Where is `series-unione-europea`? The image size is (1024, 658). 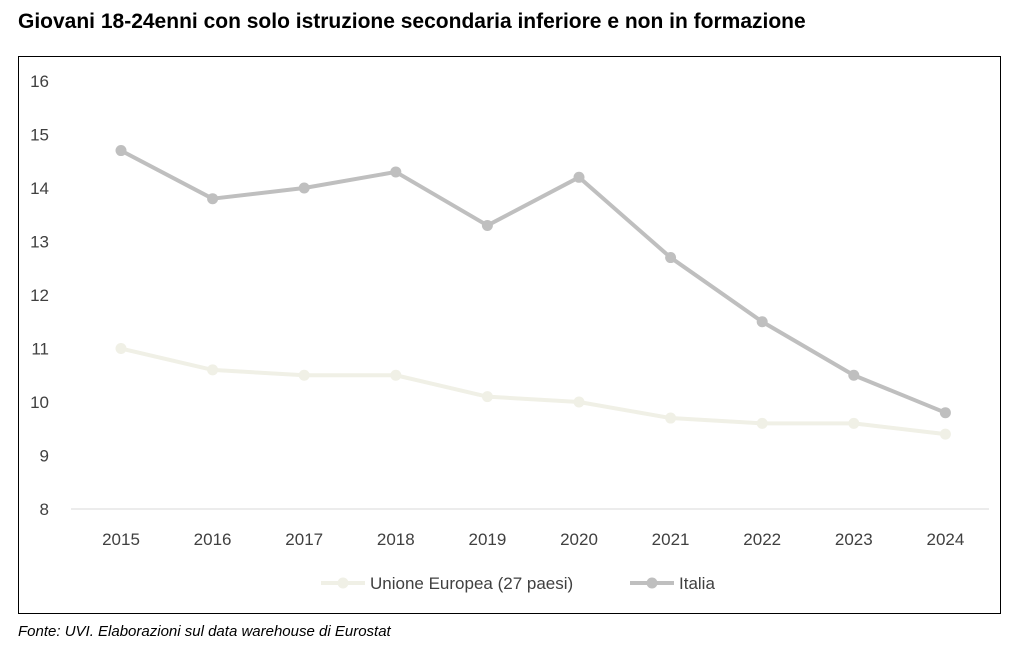 series-unione-europea is located at coordinates (533, 391).